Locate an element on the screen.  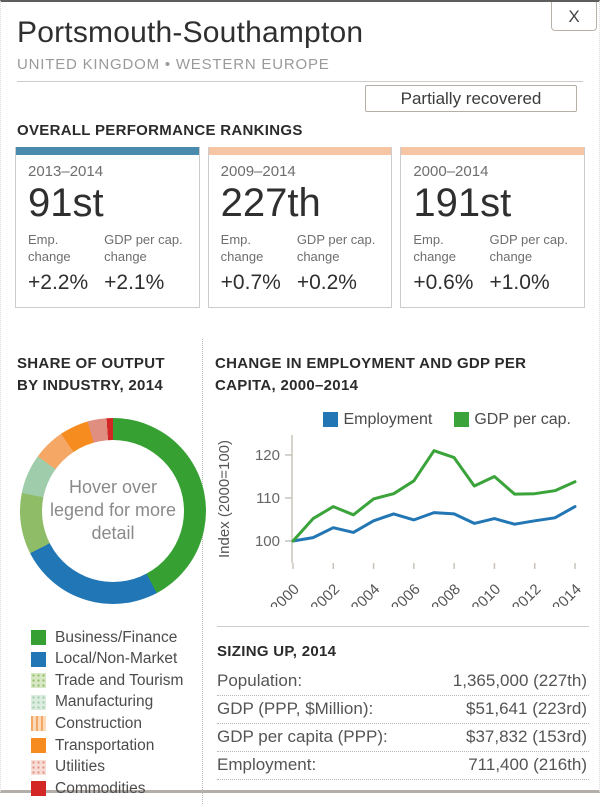
badge-row: Partially recovered is located at coordinates (300, 98).